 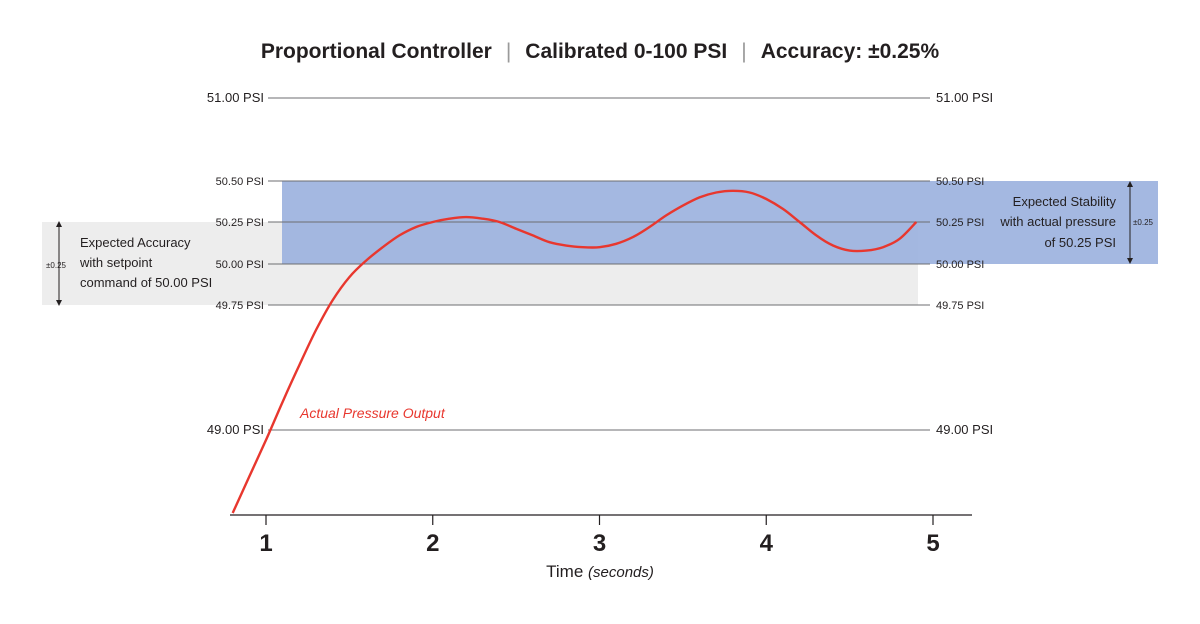 What do you see at coordinates (265, 543) in the screenshot?
I see `x-tick-label: 1` at bounding box center [265, 543].